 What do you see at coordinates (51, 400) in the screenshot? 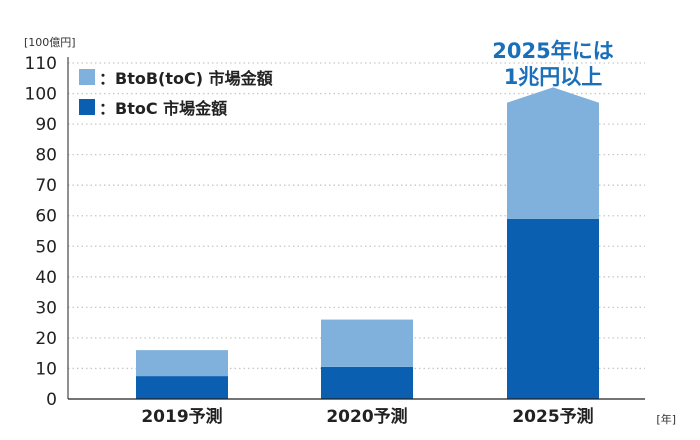
I see `y-tick-label: 0` at bounding box center [51, 400].